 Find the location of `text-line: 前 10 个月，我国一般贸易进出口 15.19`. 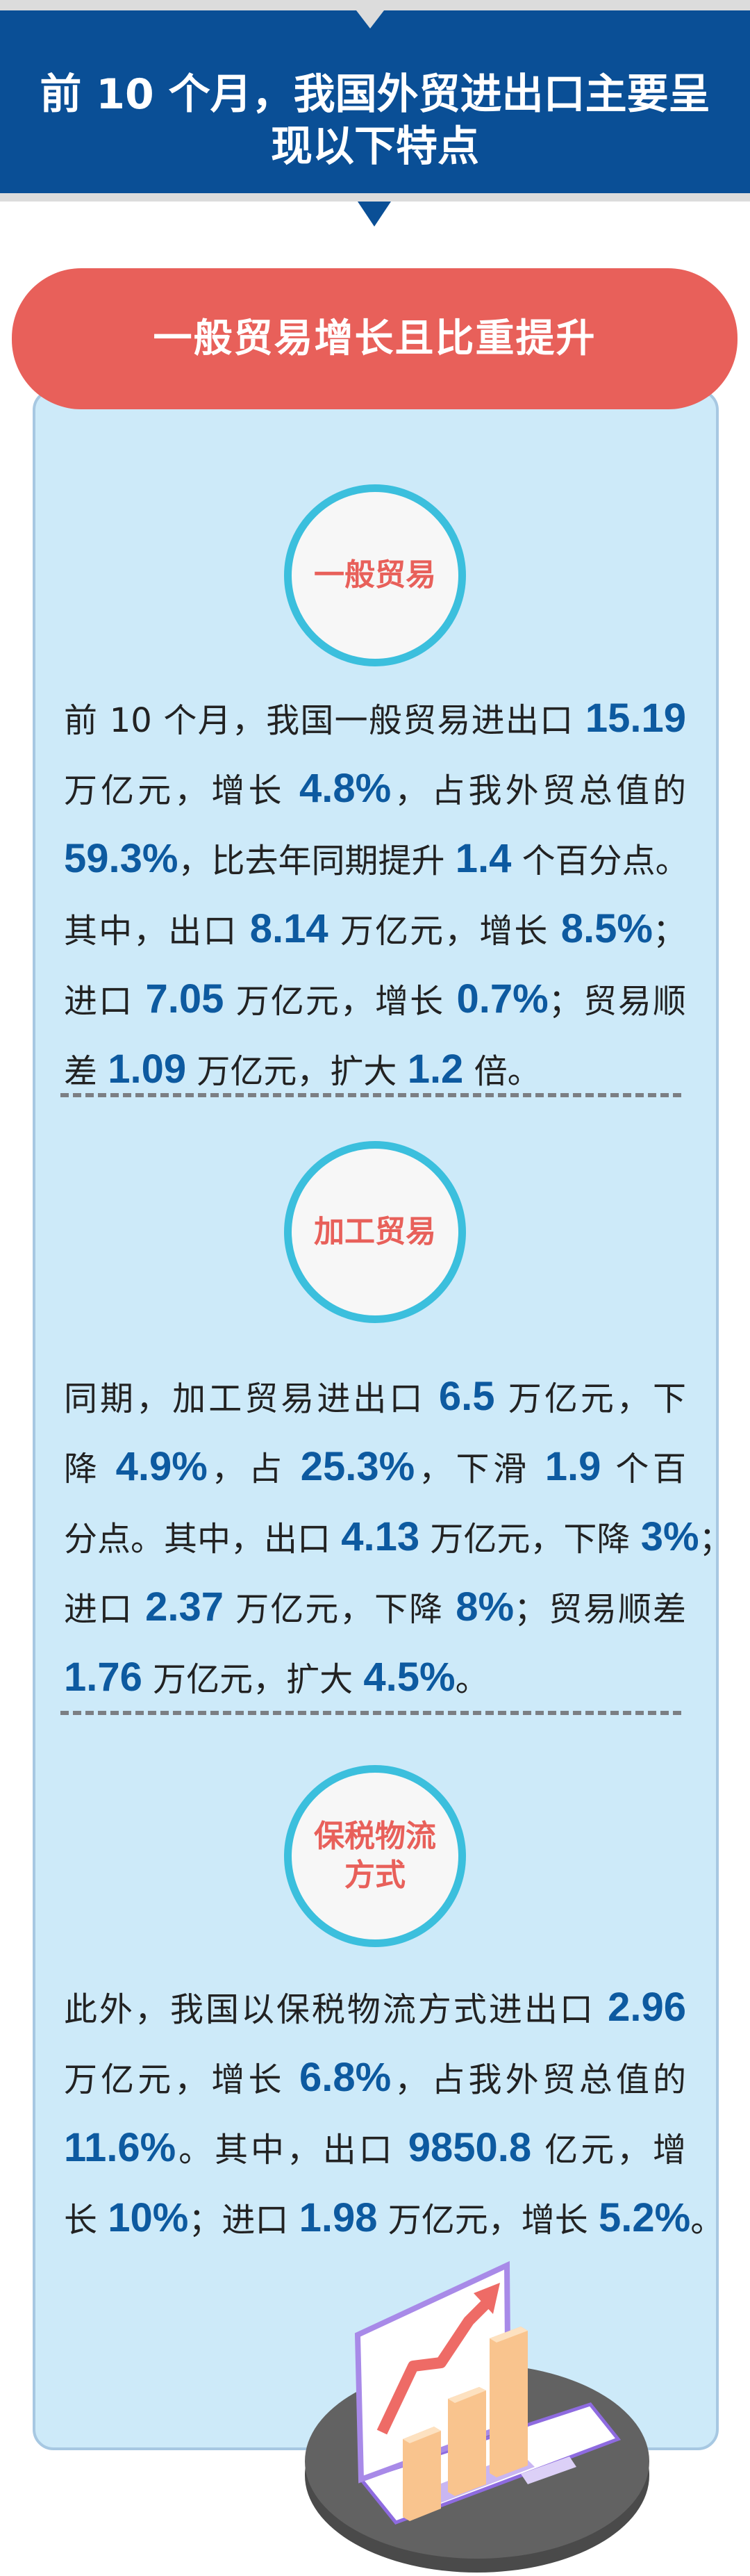

text-line: 前 10 个月，我国一般贸易进出口 15.19 is located at coordinates (375, 718).